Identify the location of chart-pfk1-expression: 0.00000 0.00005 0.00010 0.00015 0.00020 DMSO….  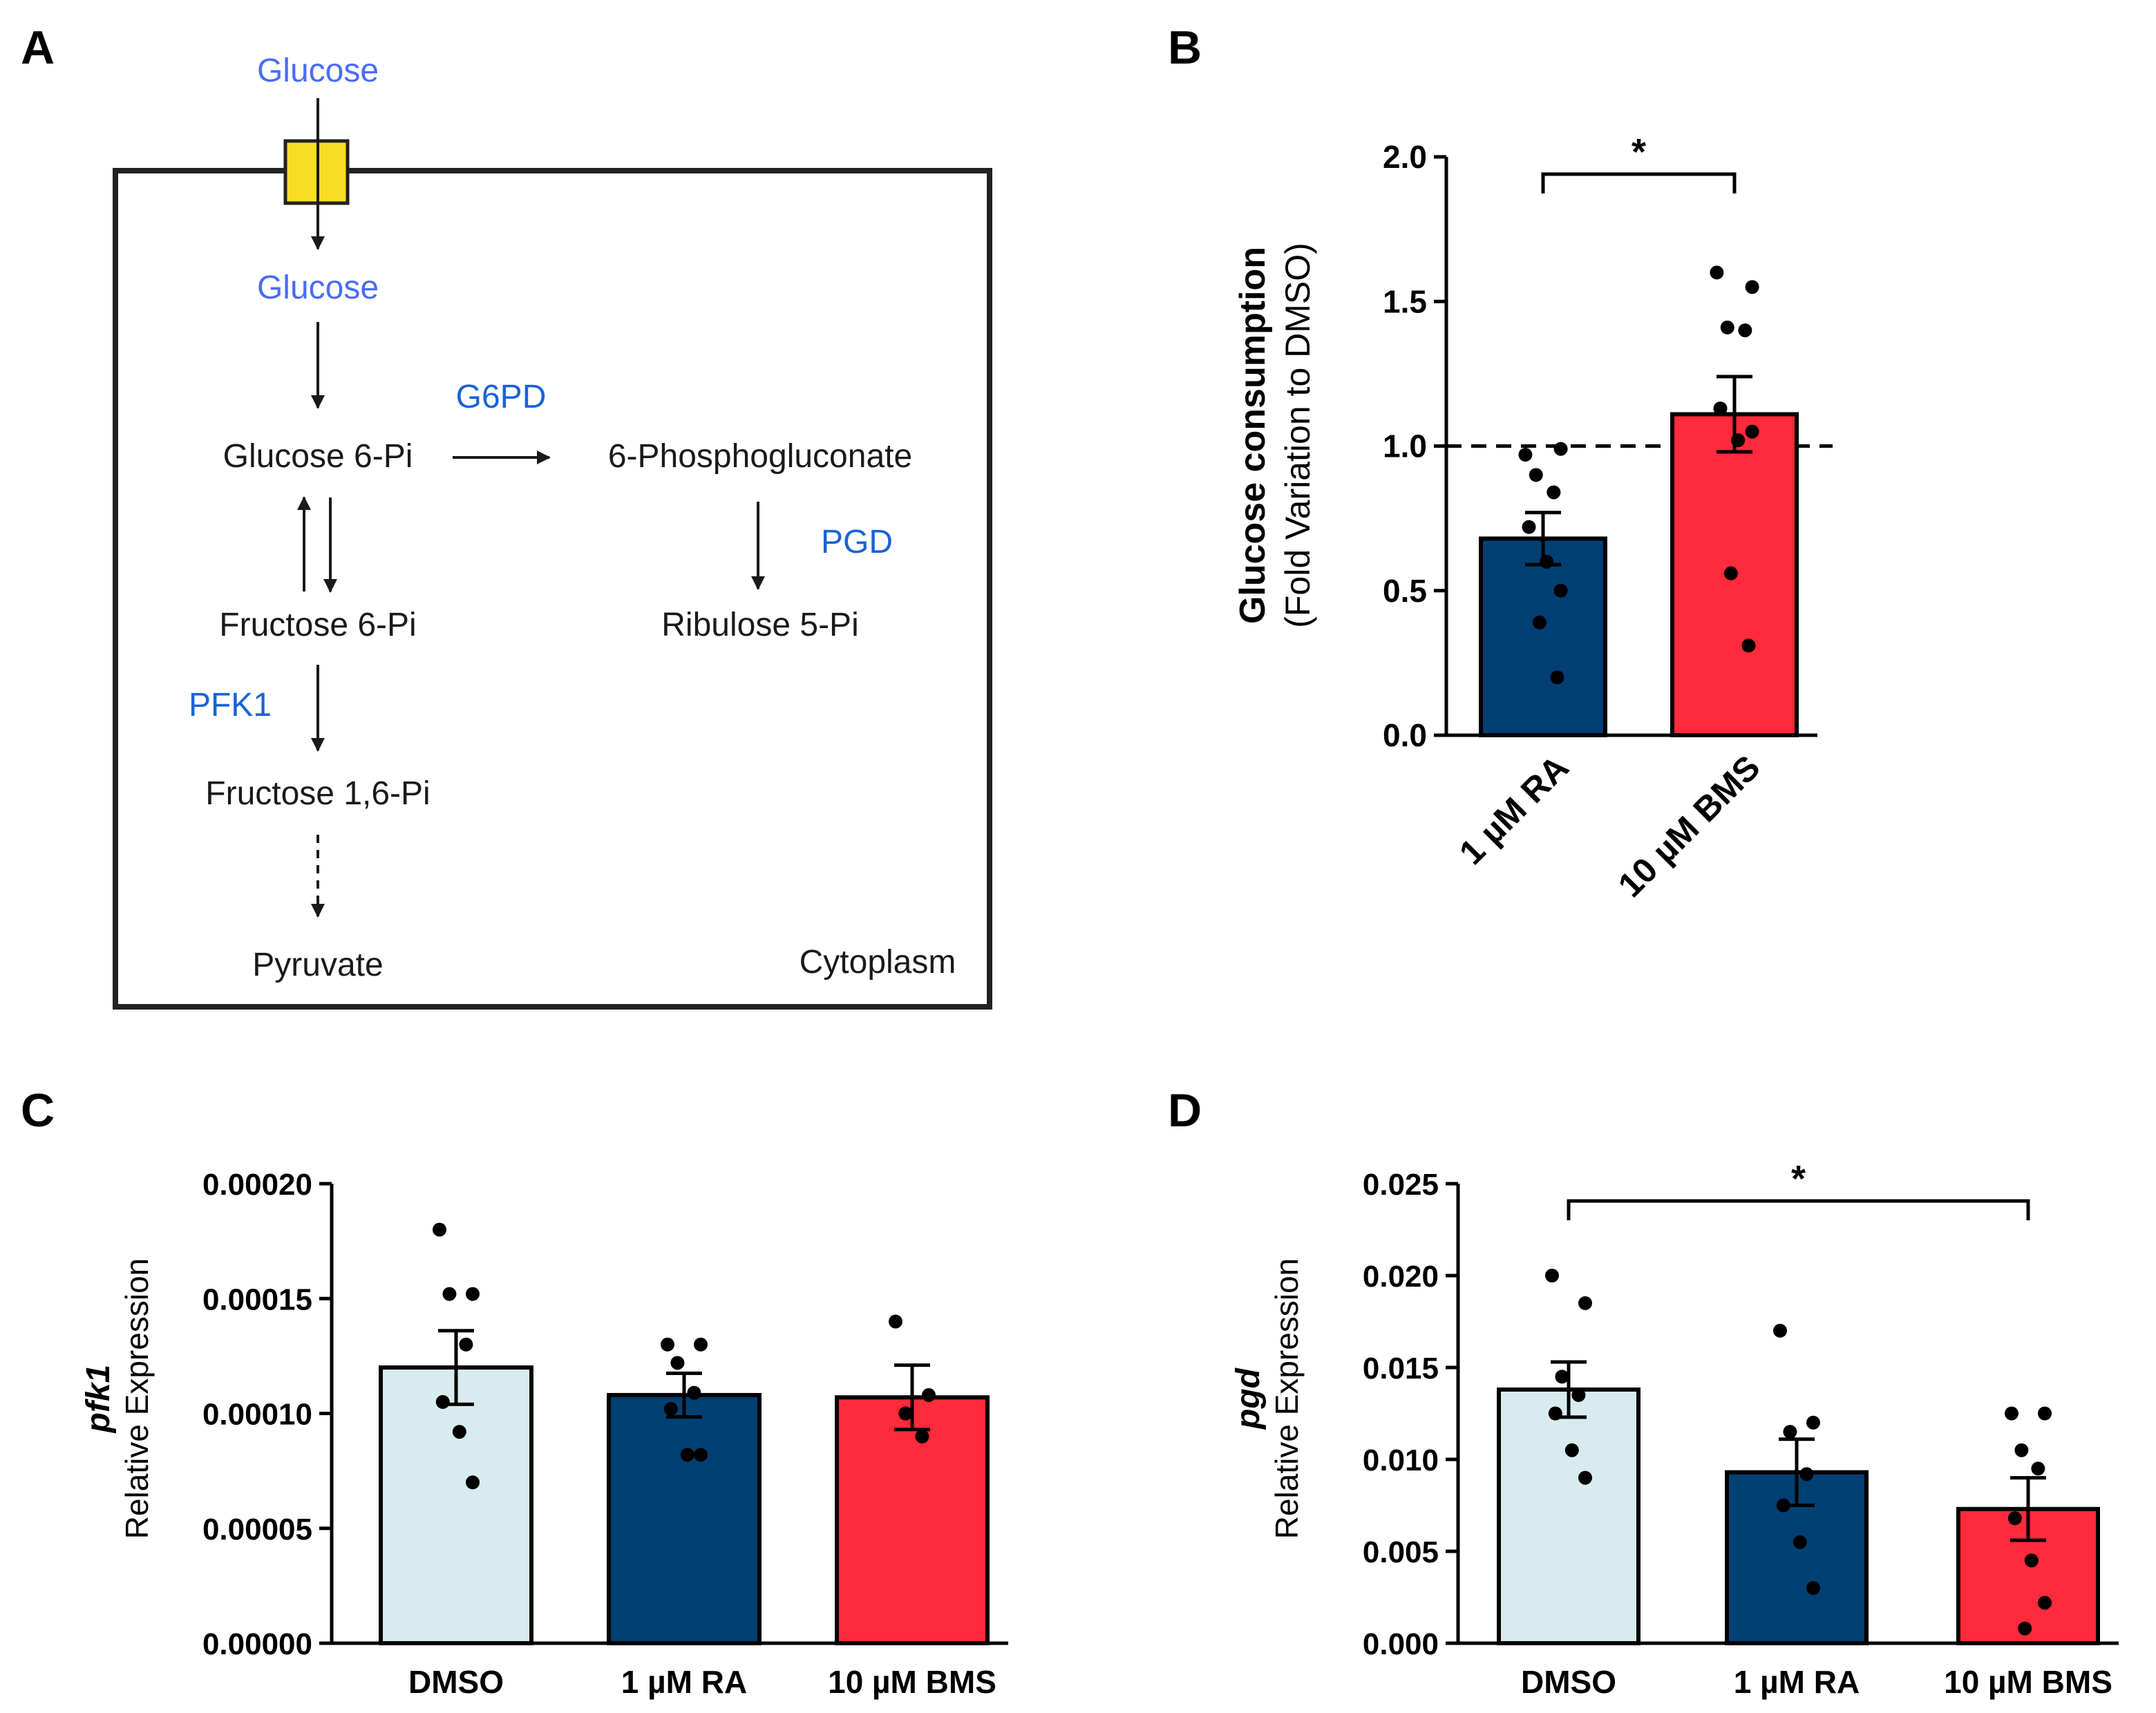
(544, 1434).